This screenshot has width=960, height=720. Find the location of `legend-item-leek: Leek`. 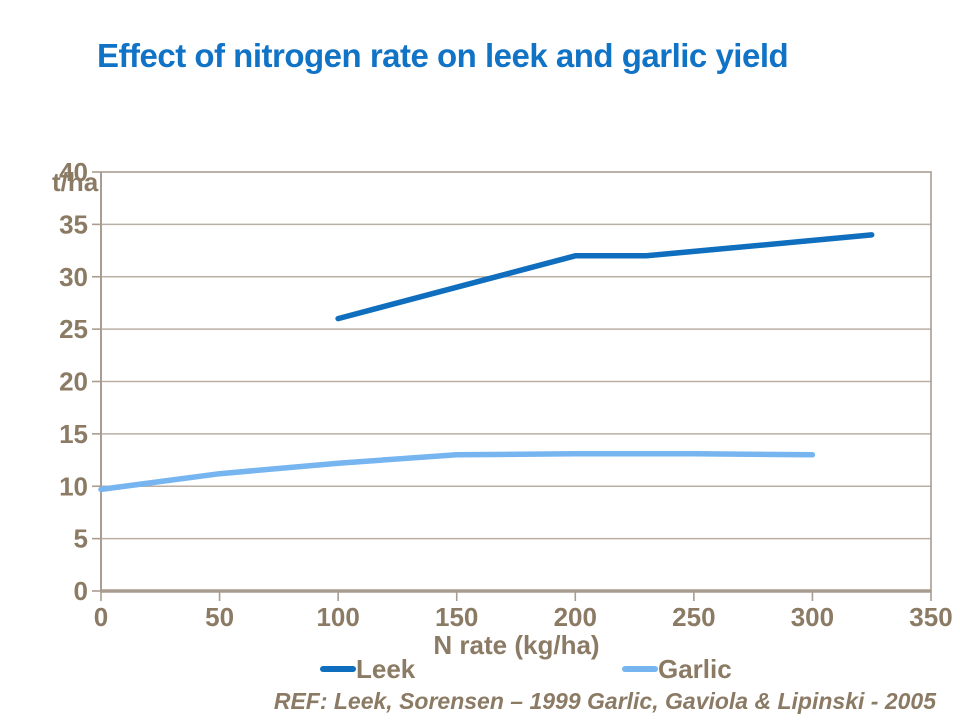

legend-item-leek: Leek is located at coordinates (367, 669).